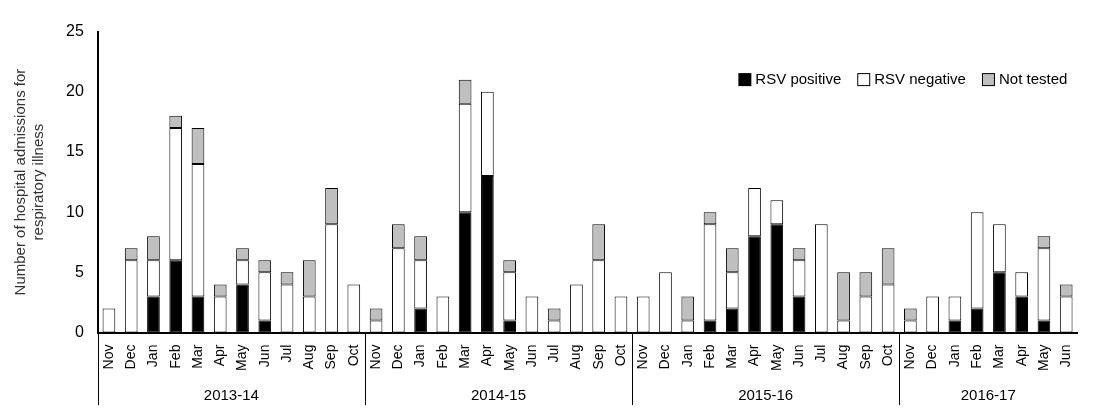 Image resolution: width=1095 pixels, height=413 pixels. I want to click on y-axis-title: Number of hospital admissions for respiratory illness, so click(29, 182).